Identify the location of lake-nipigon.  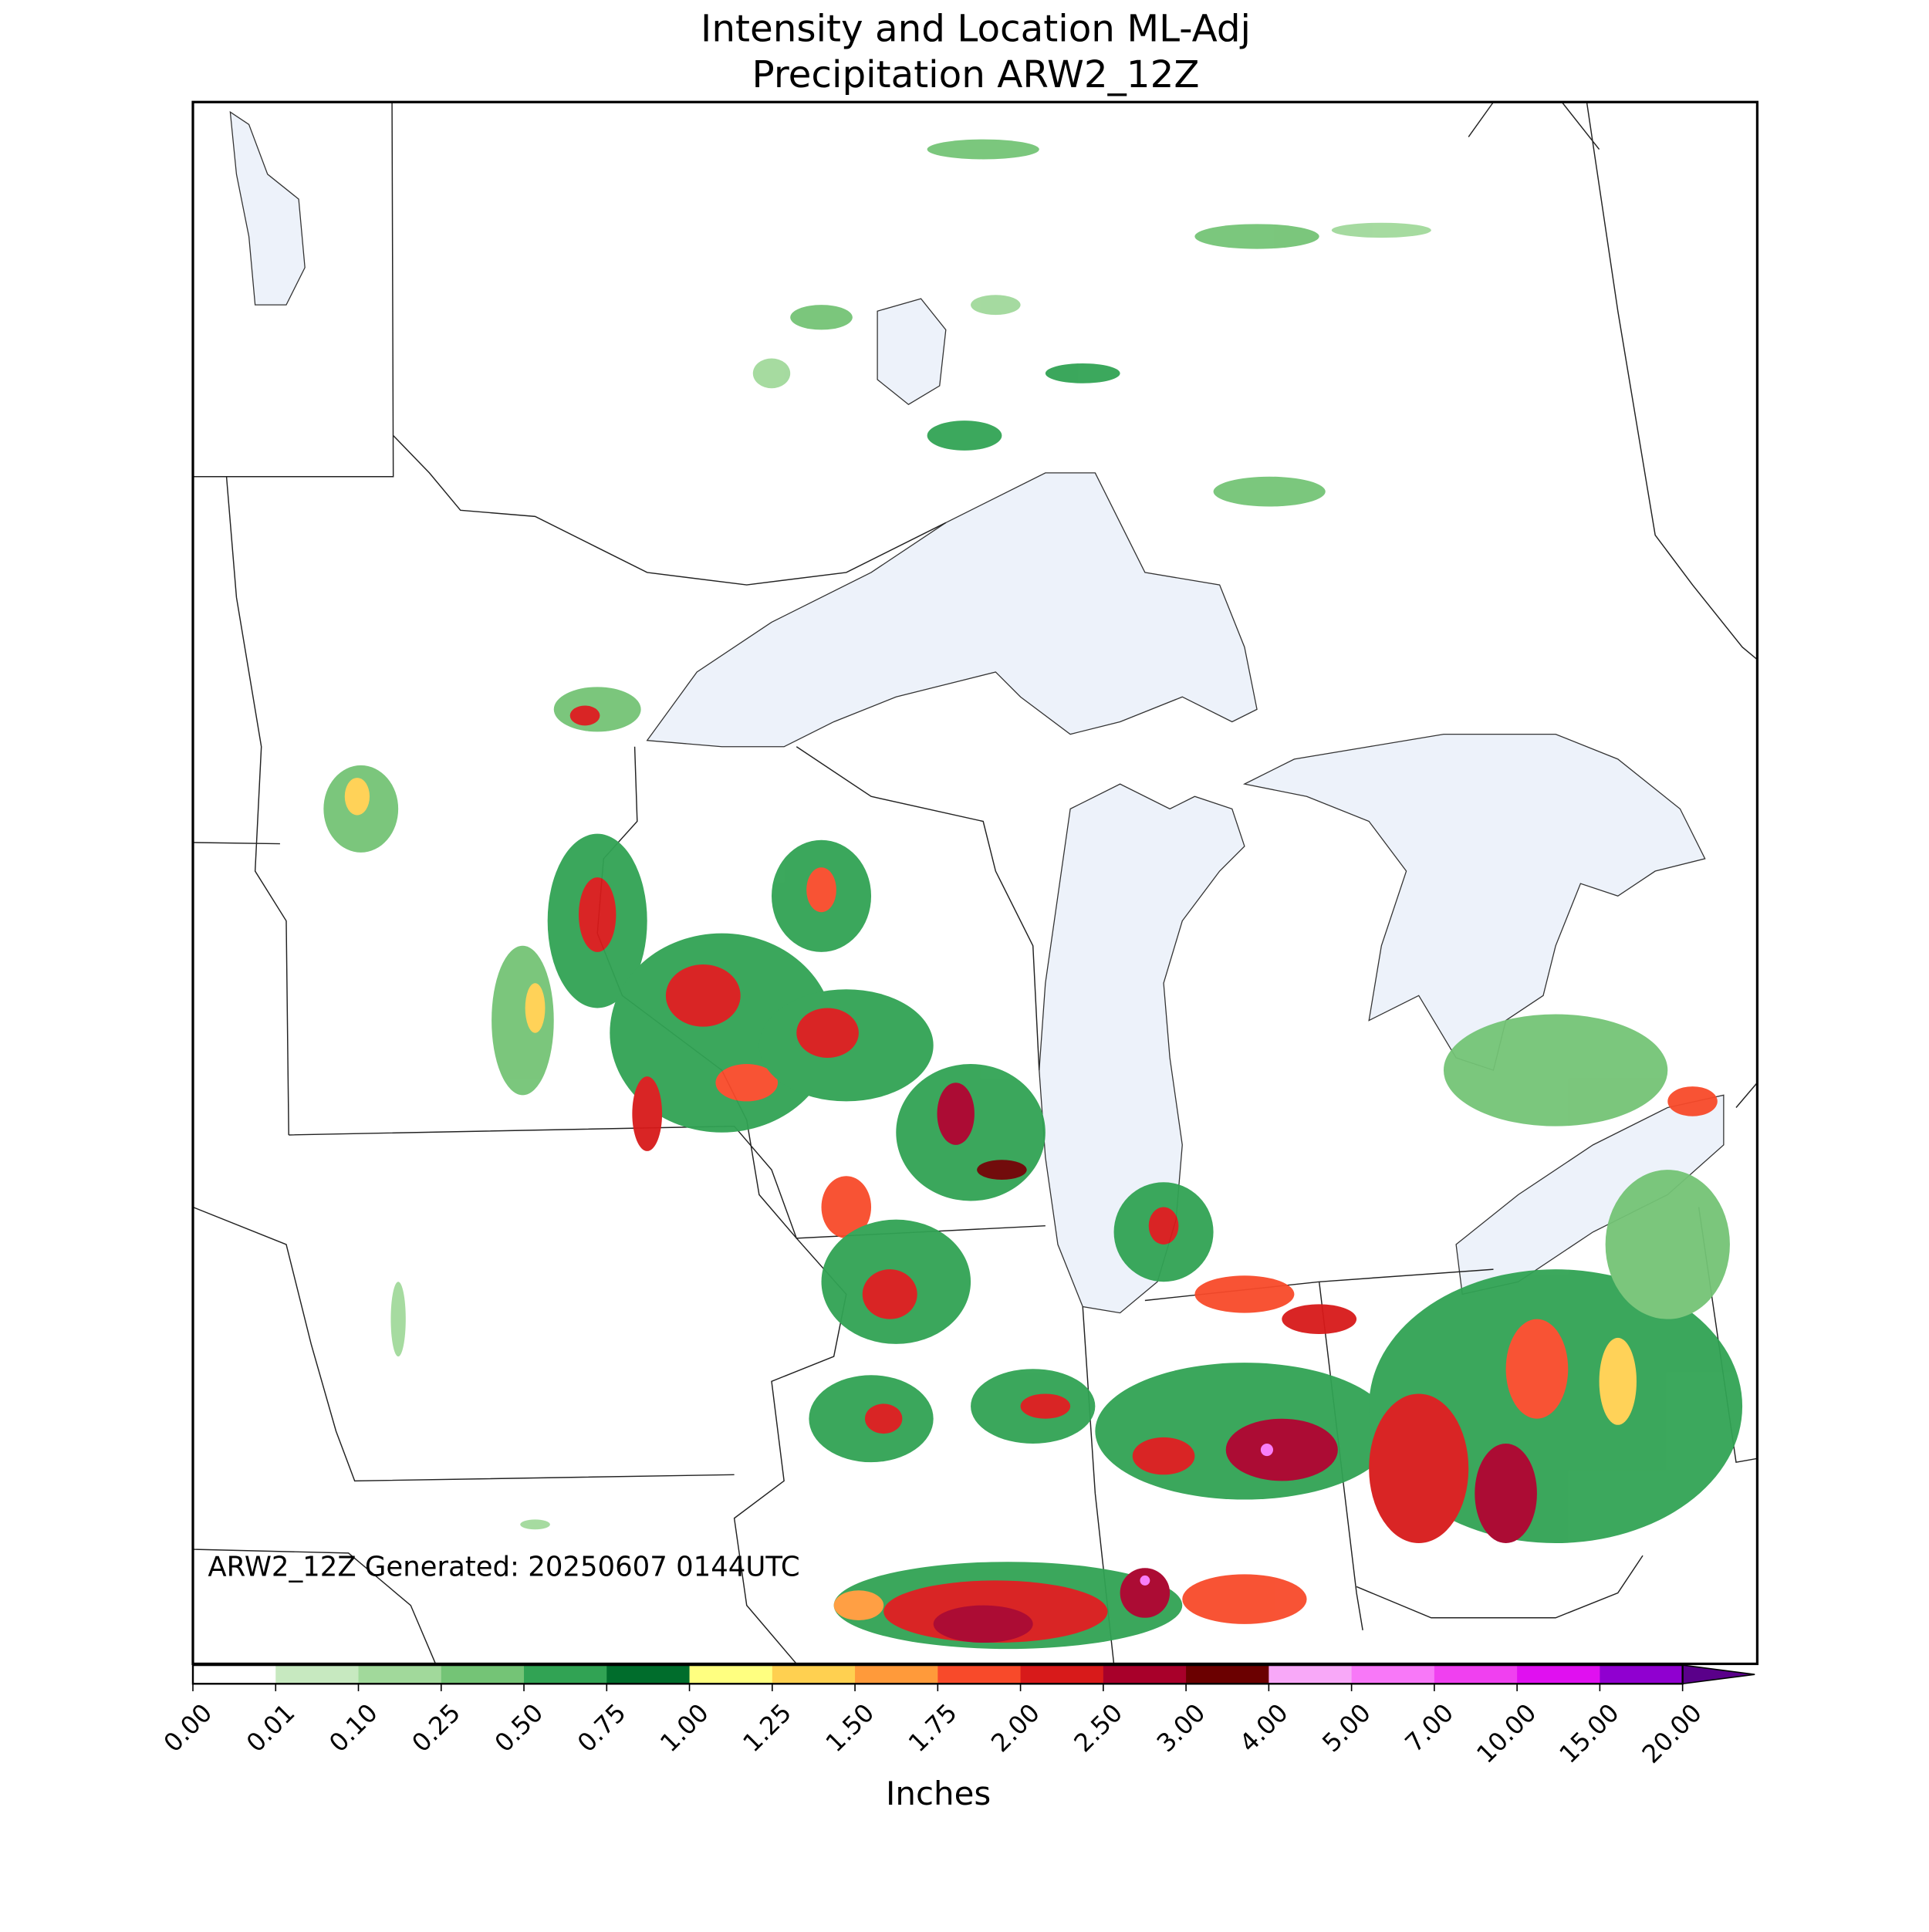
(912, 351).